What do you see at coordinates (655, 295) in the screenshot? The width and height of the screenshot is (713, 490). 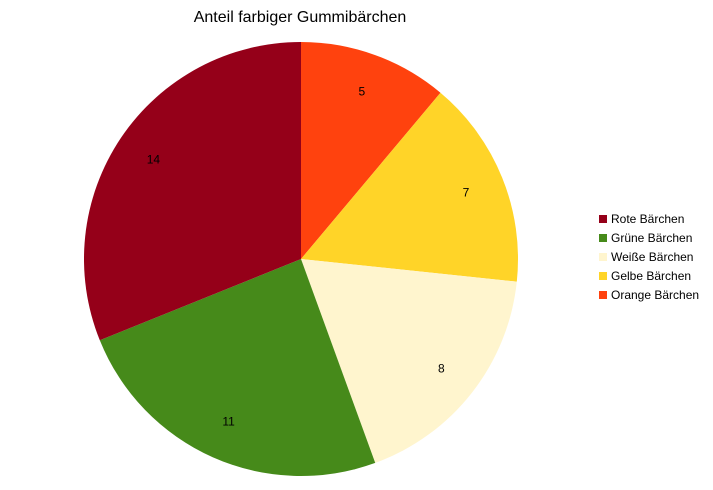 I see `legend-label-5: Orange Bärchen` at bounding box center [655, 295].